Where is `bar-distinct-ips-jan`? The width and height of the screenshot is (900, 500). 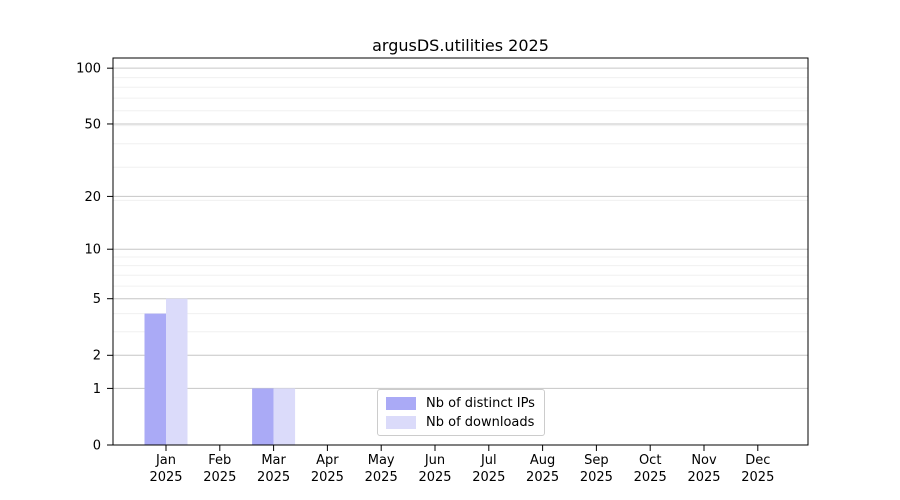
bar-distinct-ips-jan is located at coordinates (155, 379).